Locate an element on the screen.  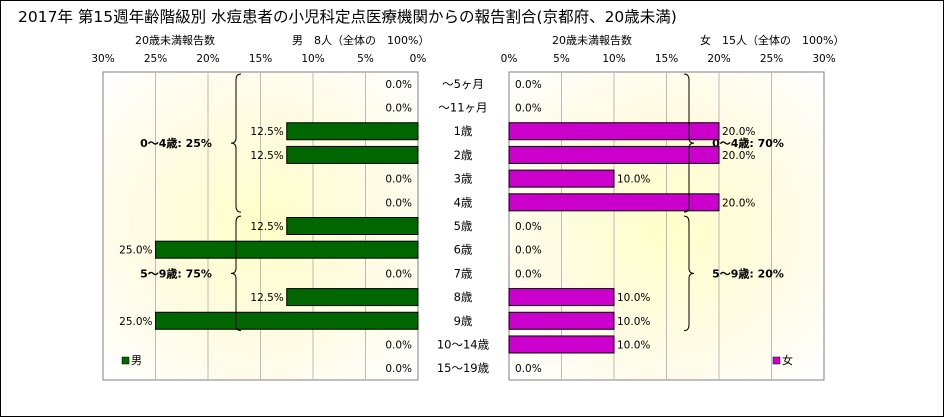
category-label: 4歳 is located at coordinates (463, 202).